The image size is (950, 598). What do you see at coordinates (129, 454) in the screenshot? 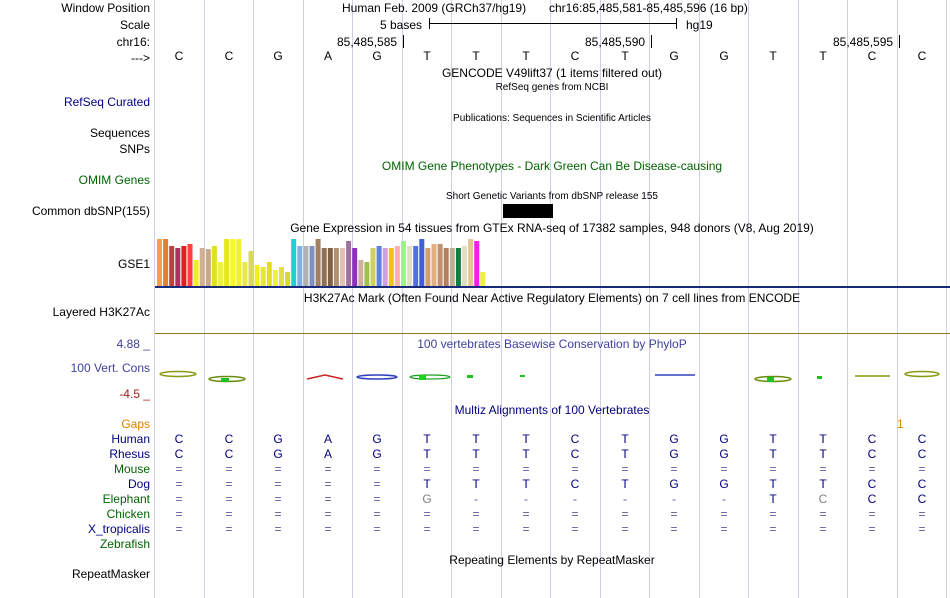
I see `label-species-rhesus: Rhesus` at bounding box center [129, 454].